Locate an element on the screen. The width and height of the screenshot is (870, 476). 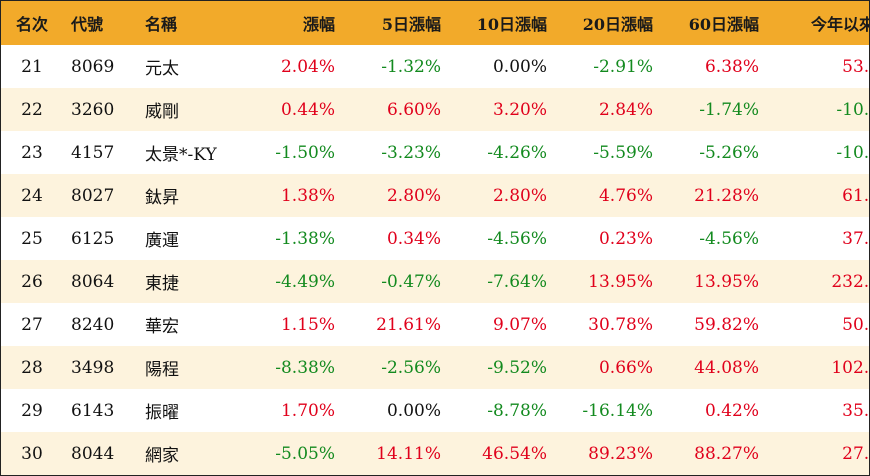
header-10day-change: 10日漲幅 is located at coordinates (511, 24).